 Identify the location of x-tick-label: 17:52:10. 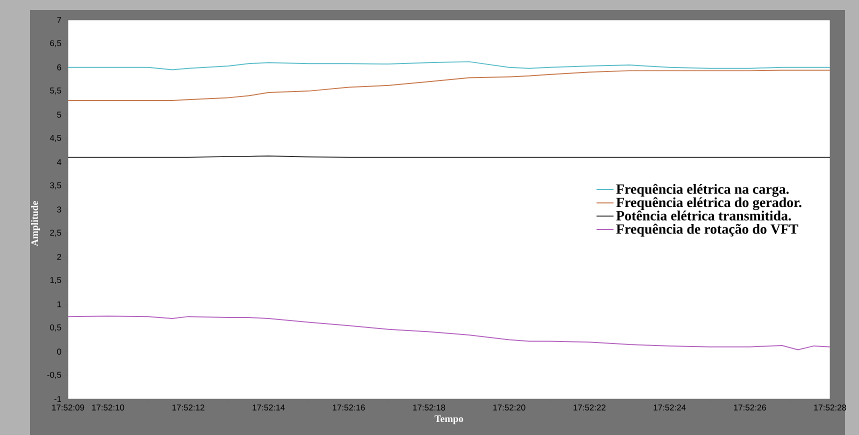
(108, 407).